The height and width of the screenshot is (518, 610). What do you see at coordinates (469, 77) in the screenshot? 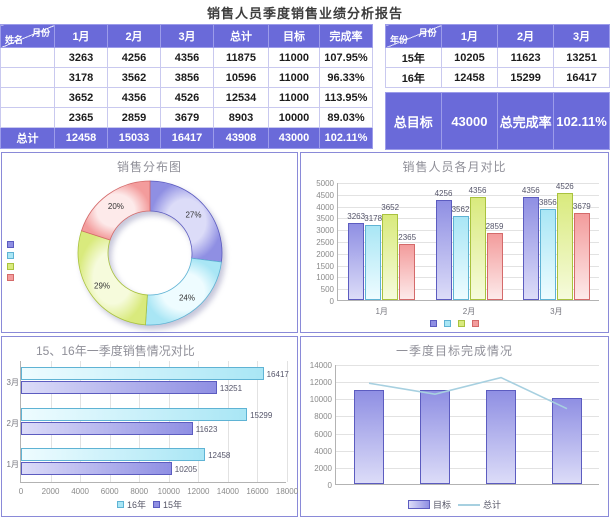
I see `value-cell: 12458` at bounding box center [469, 77].